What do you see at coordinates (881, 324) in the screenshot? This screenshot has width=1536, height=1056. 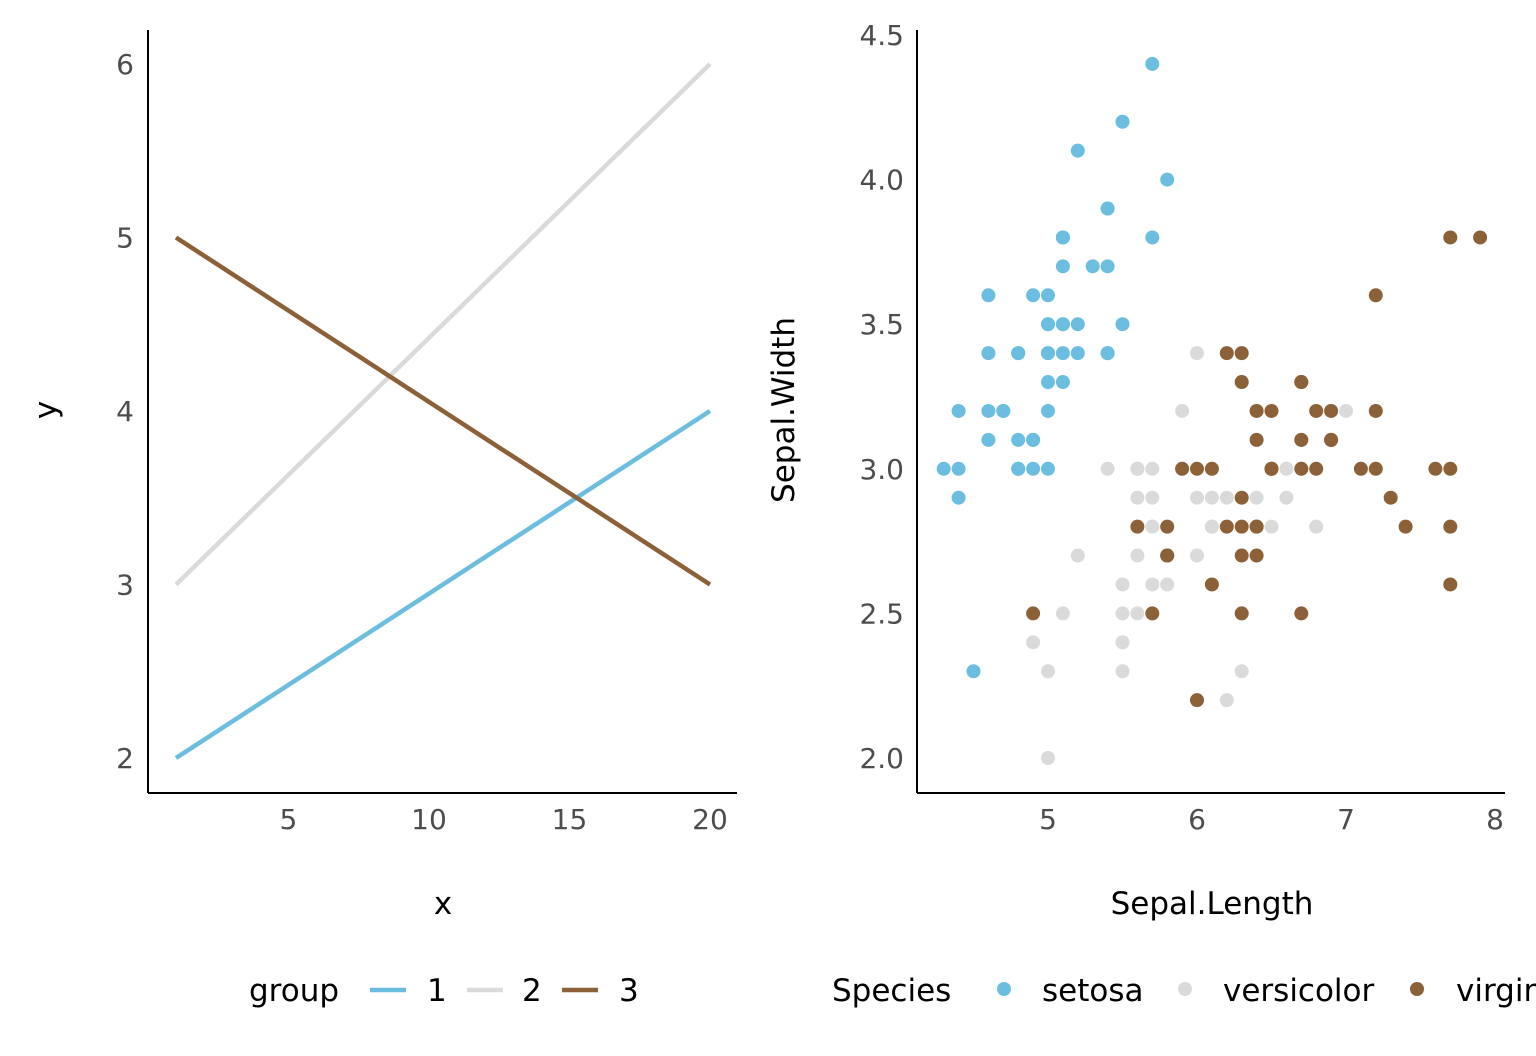 I see `y-tick-label: 3.5` at bounding box center [881, 324].